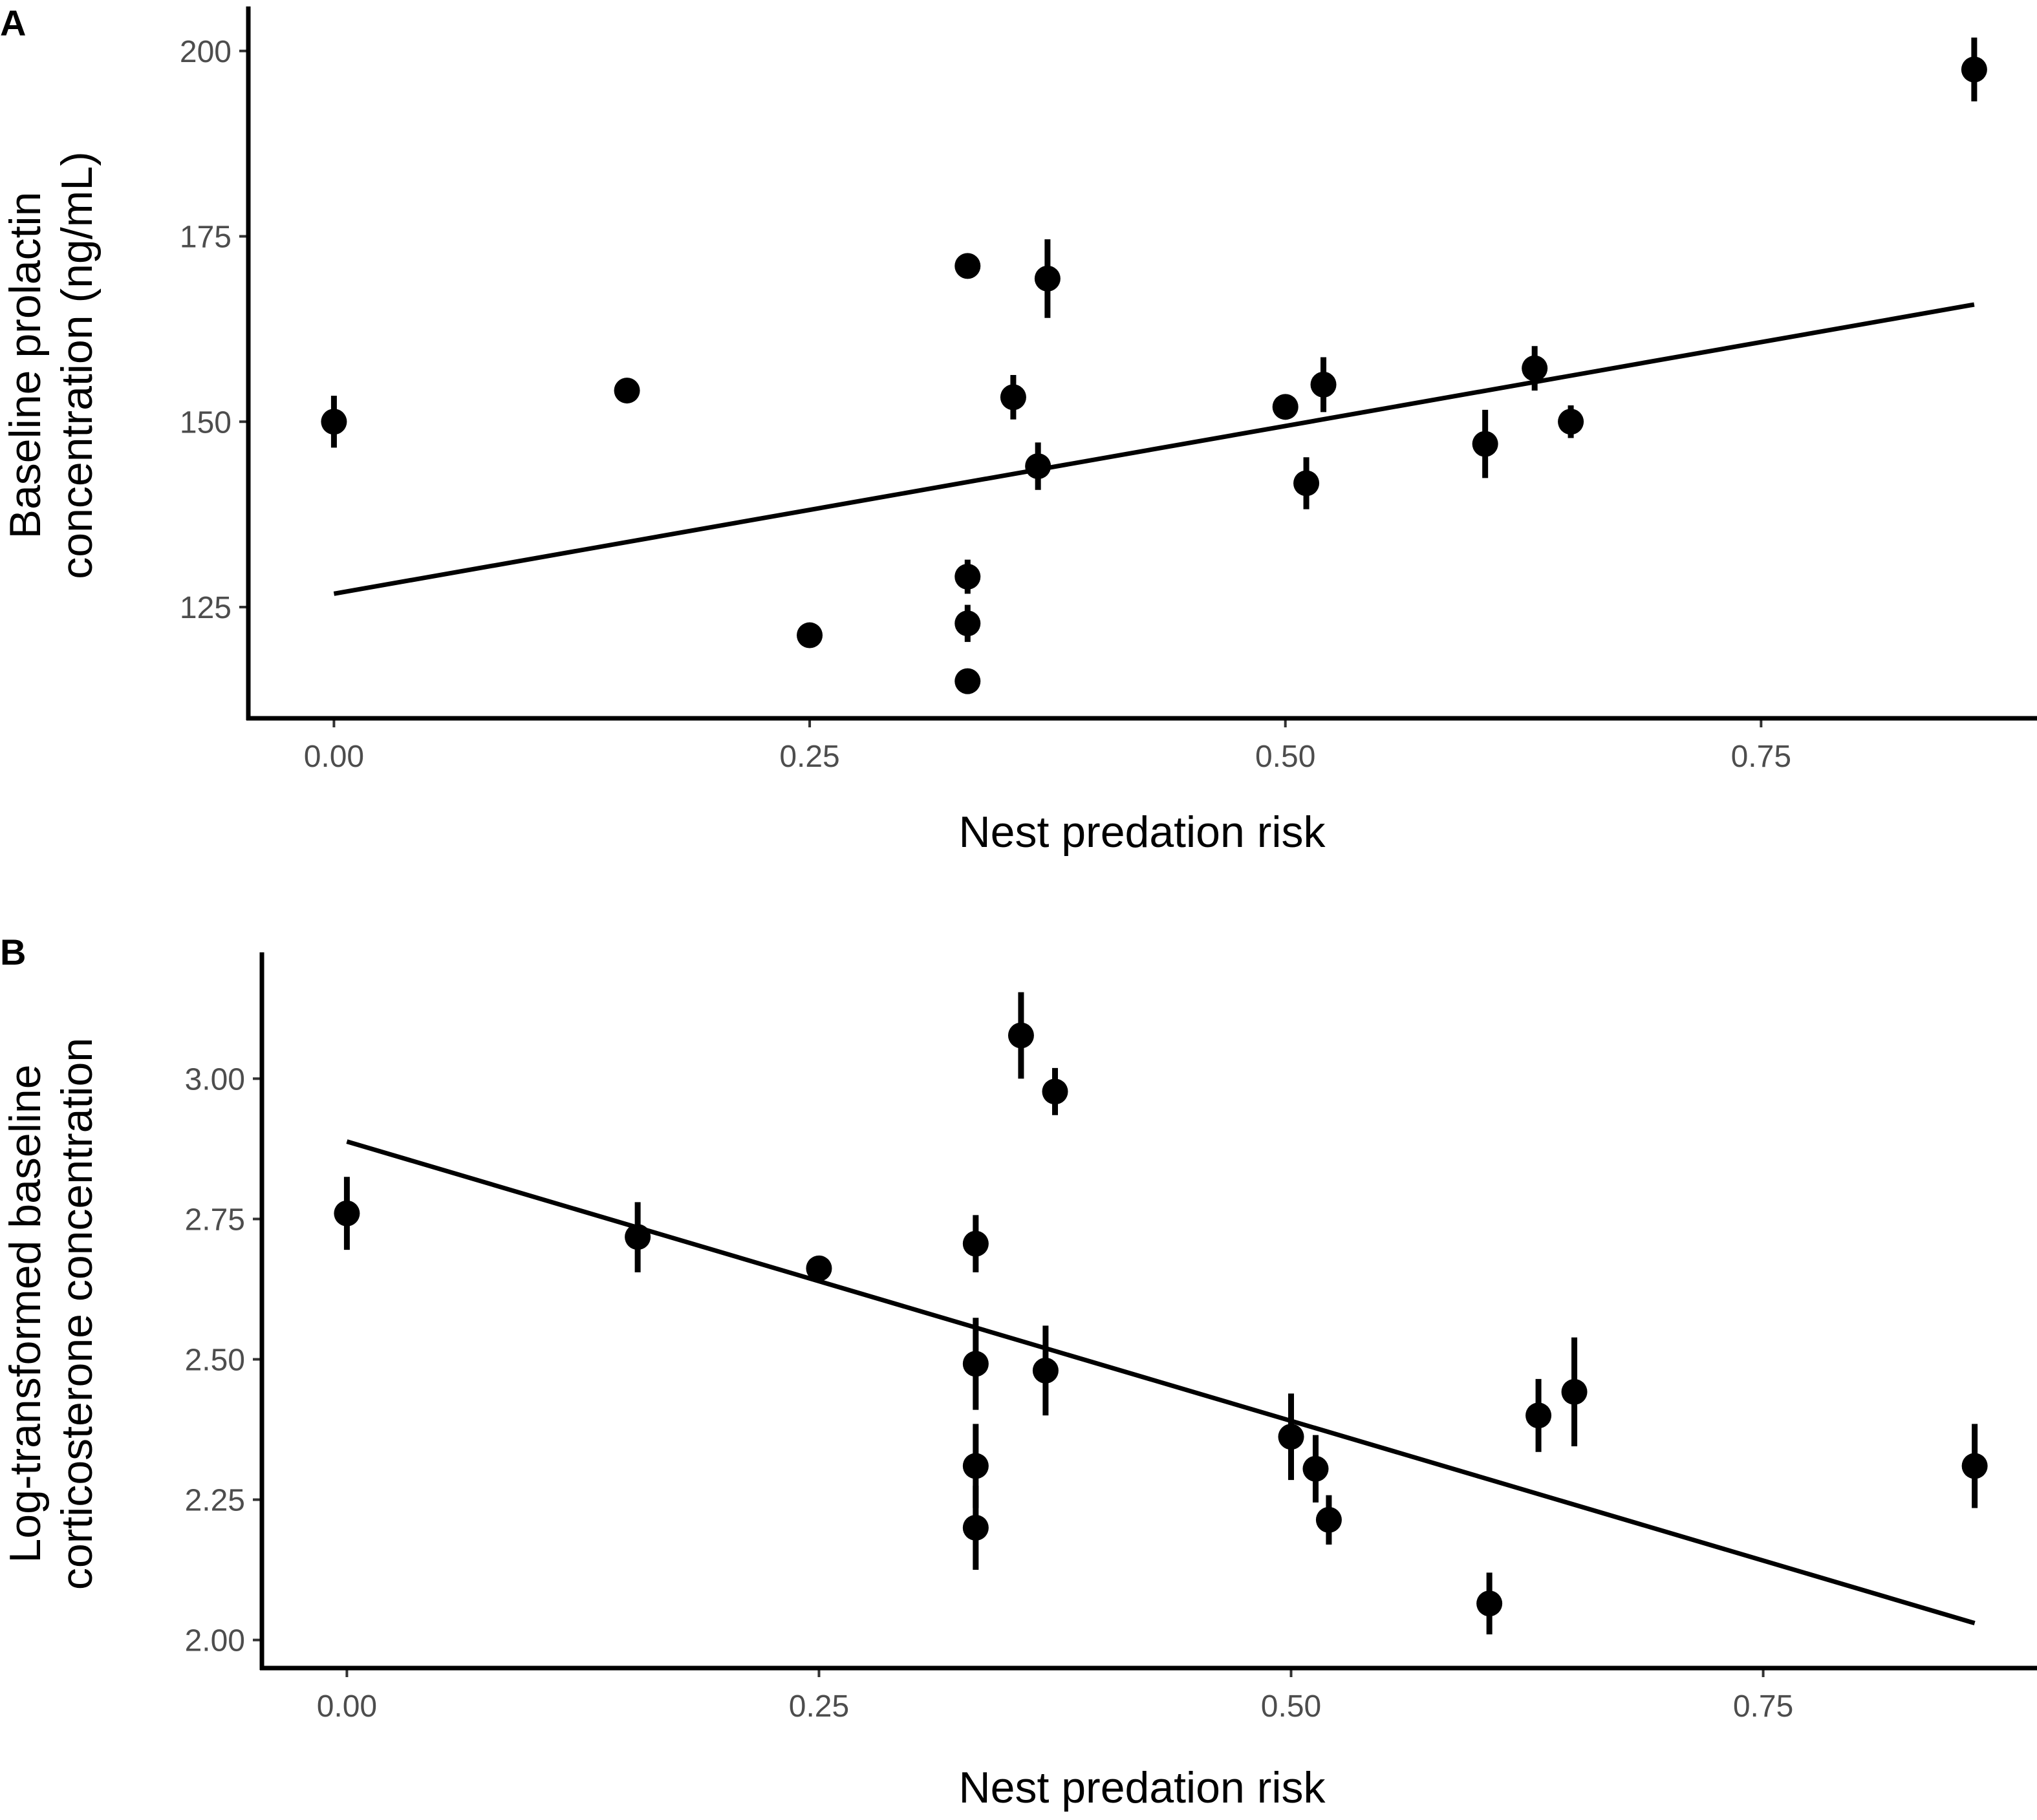 This screenshot has width=2037, height=1820. What do you see at coordinates (25, 1313) in the screenshot?
I see `y-axis-title-line-1: Log-transformed baseline` at bounding box center [25, 1313].